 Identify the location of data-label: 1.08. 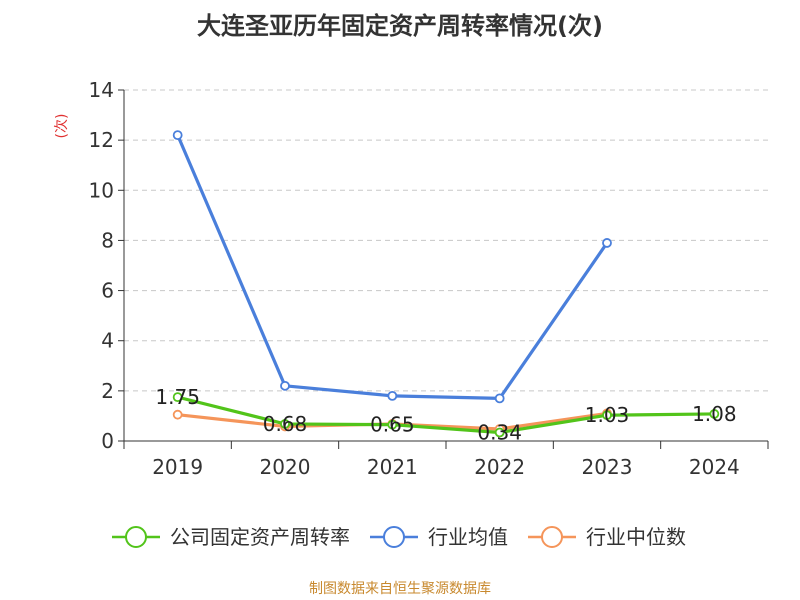
(714, 414).